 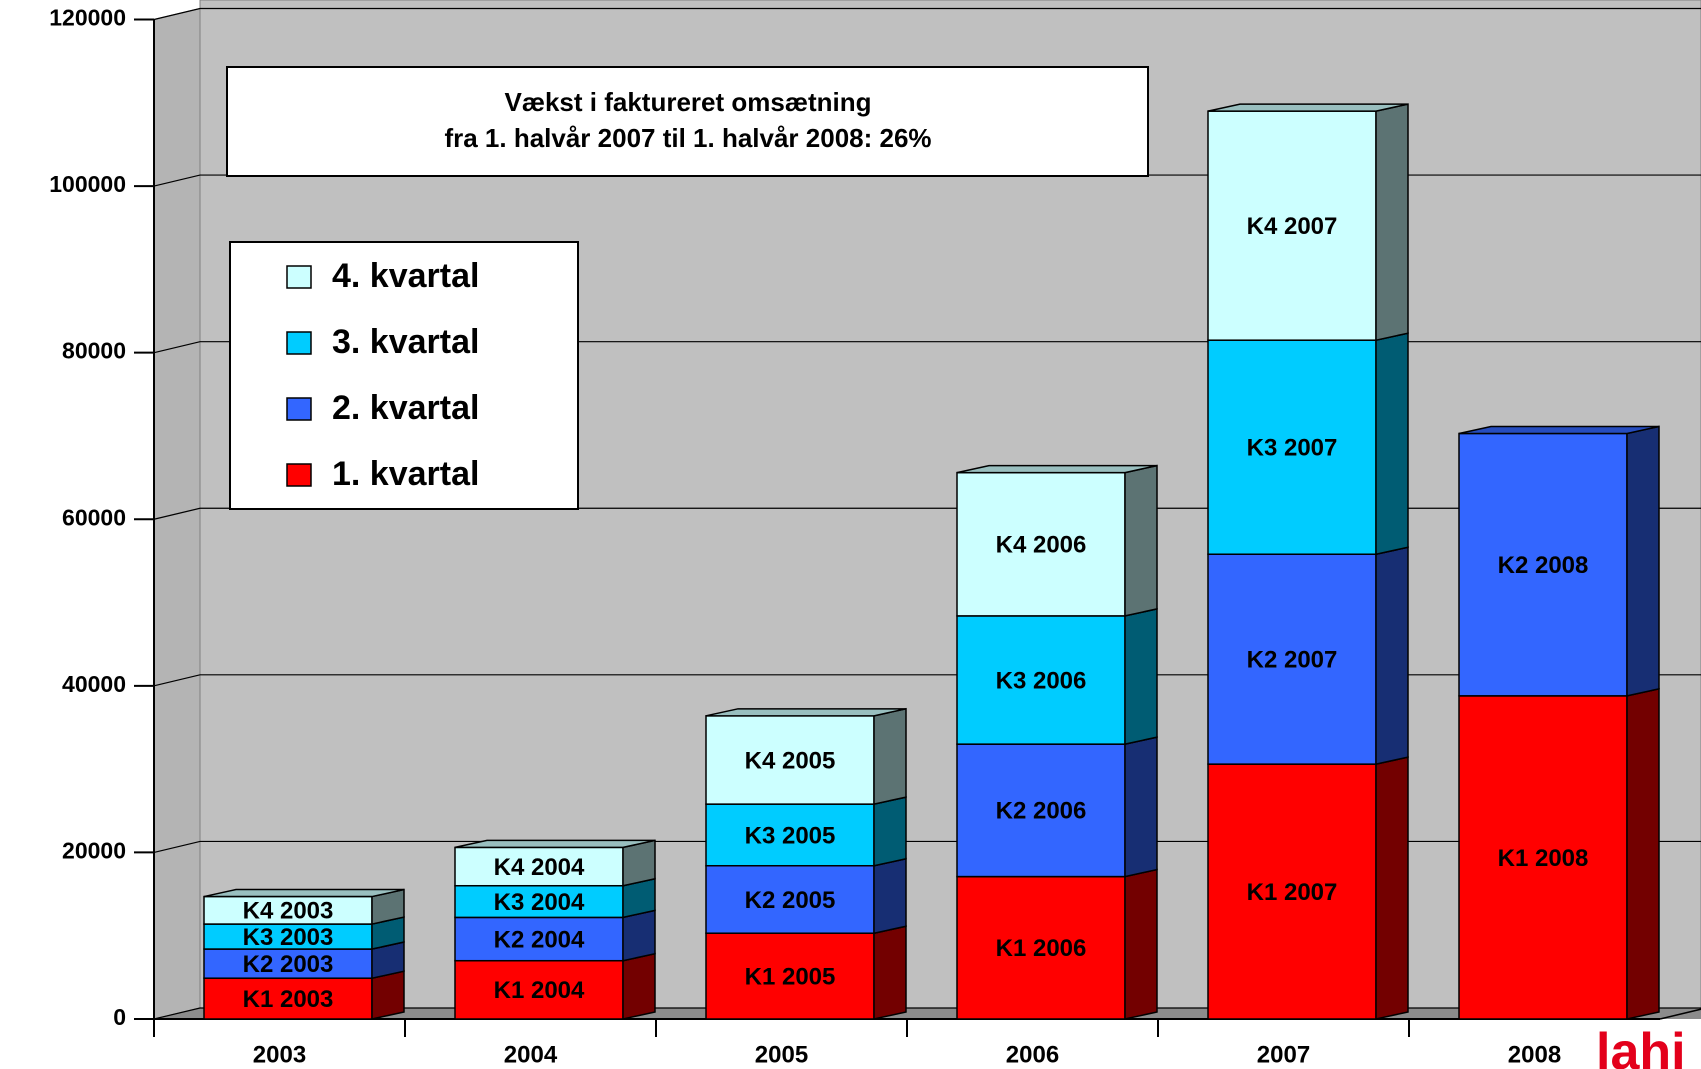 What do you see at coordinates (94, 684) in the screenshot?
I see `y-tick-label: 40000` at bounding box center [94, 684].